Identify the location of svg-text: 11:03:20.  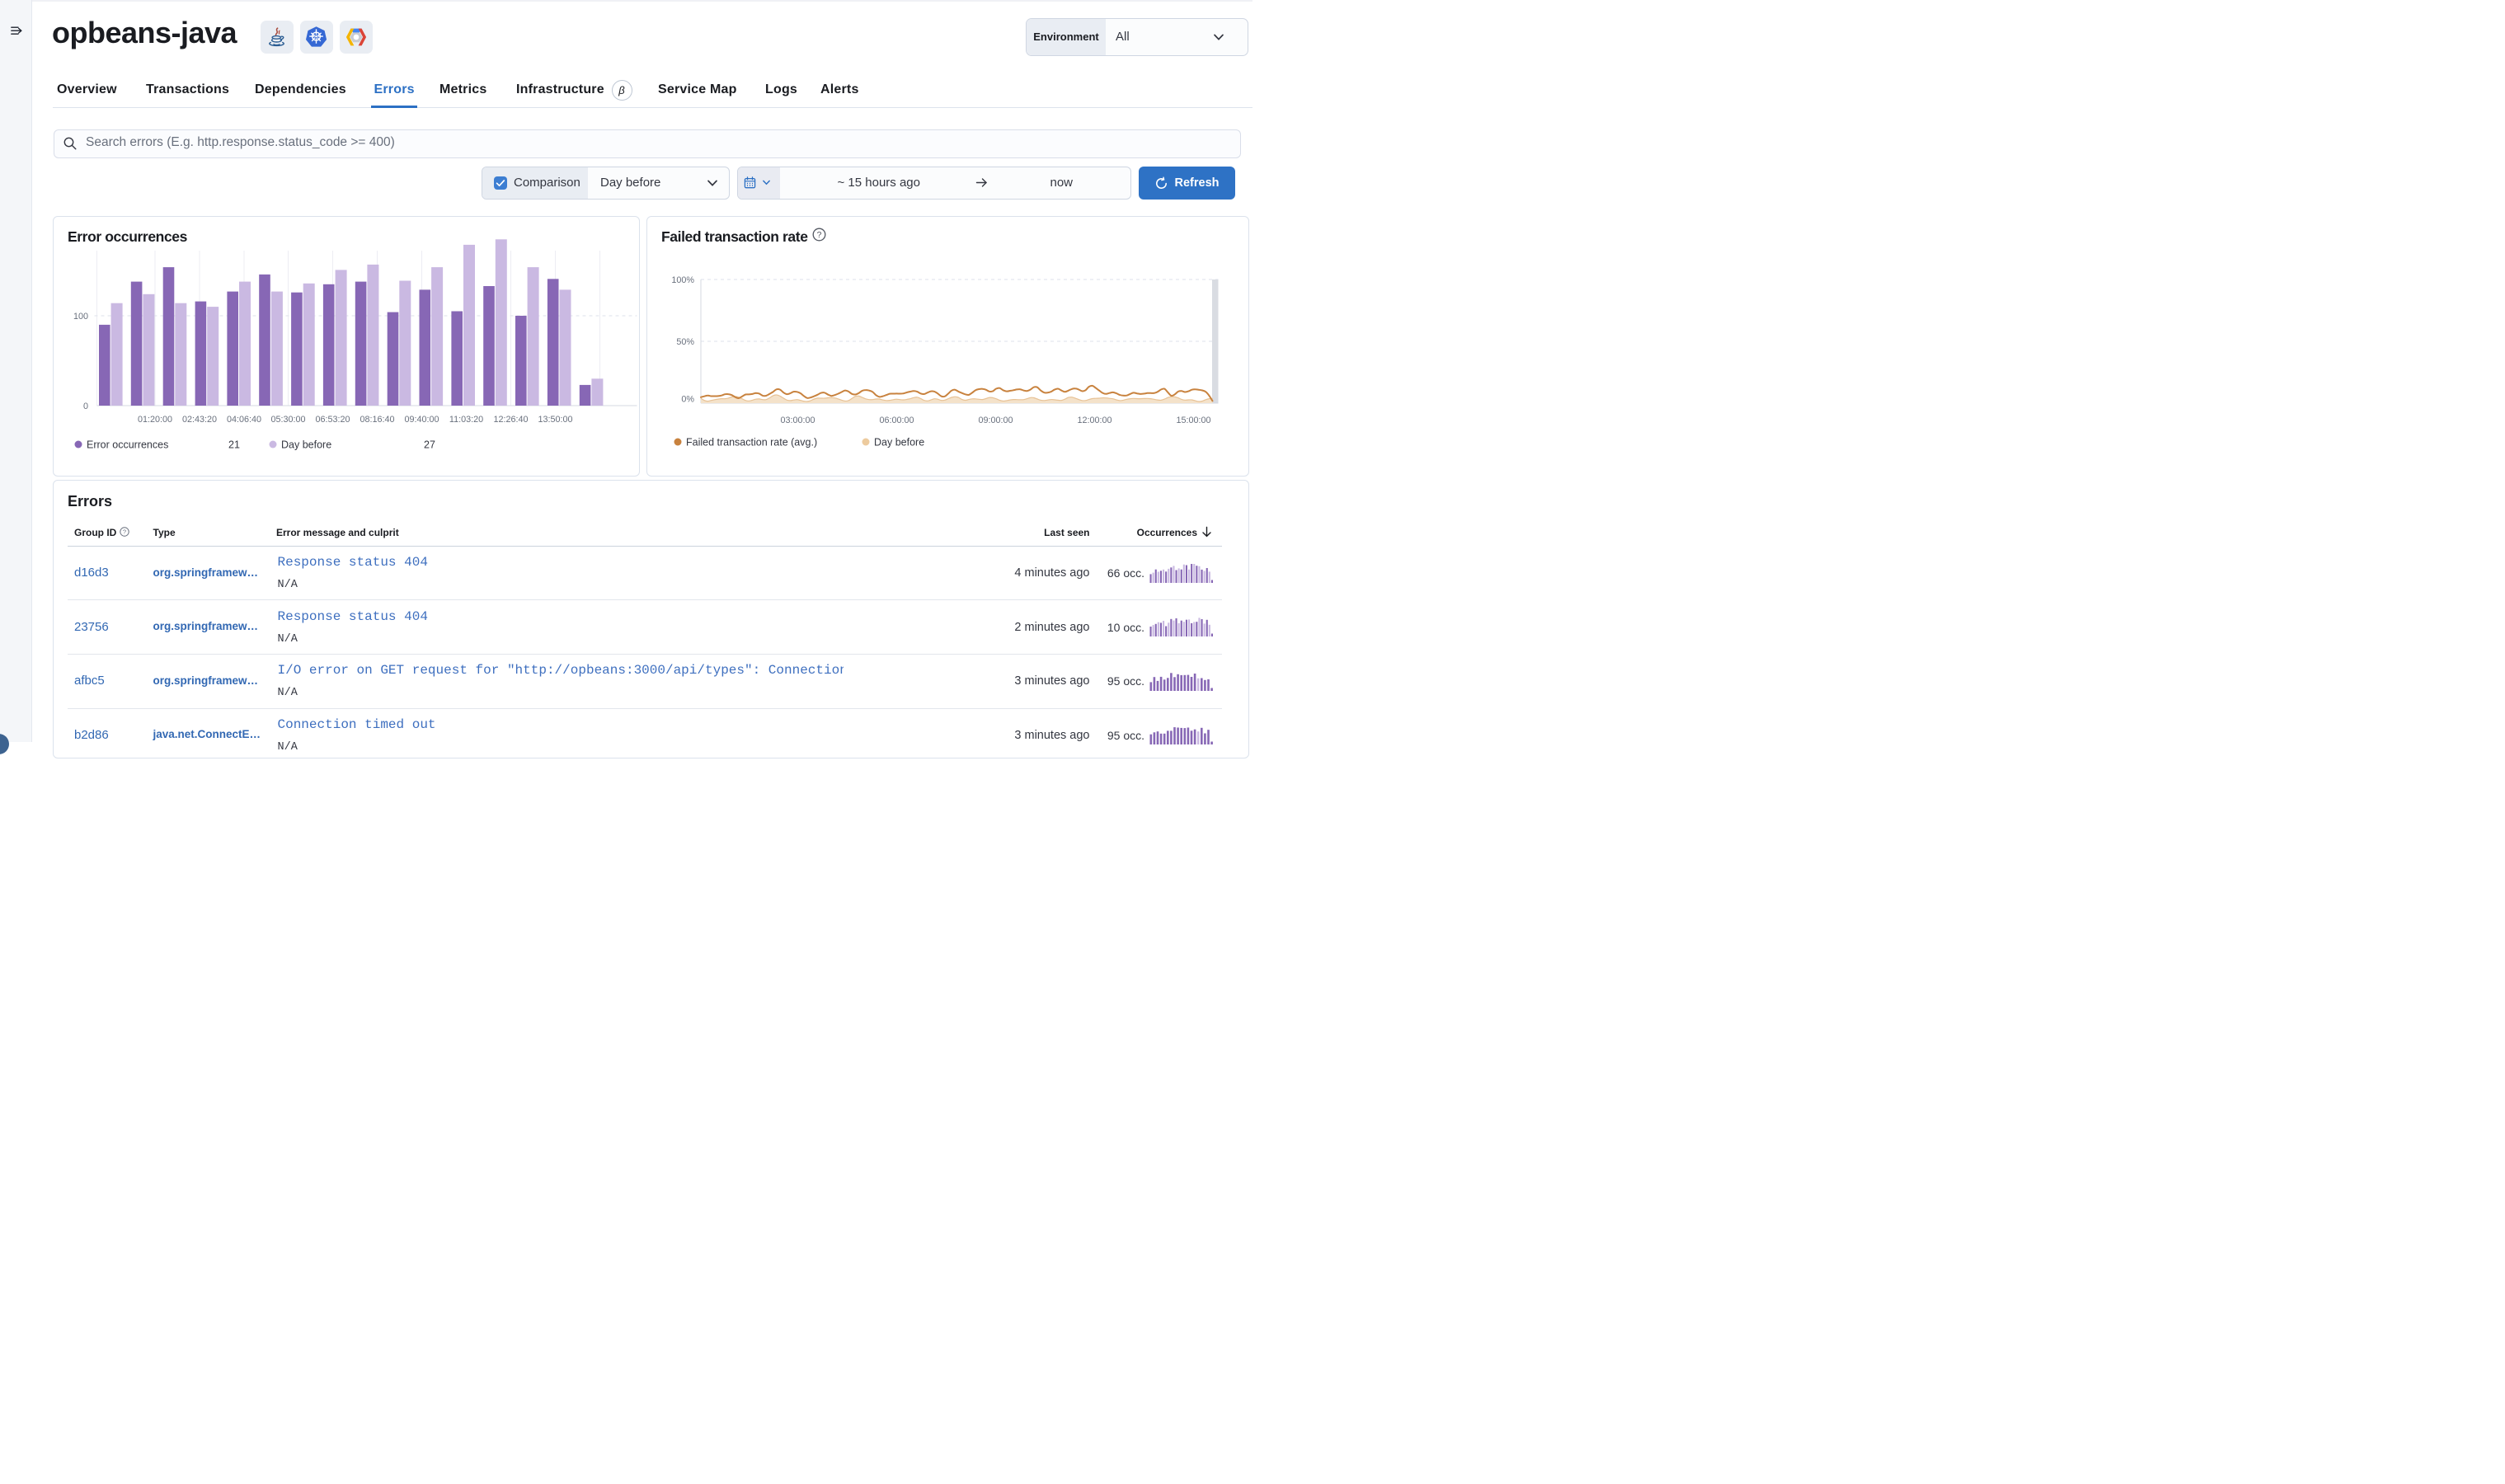
(466, 420).